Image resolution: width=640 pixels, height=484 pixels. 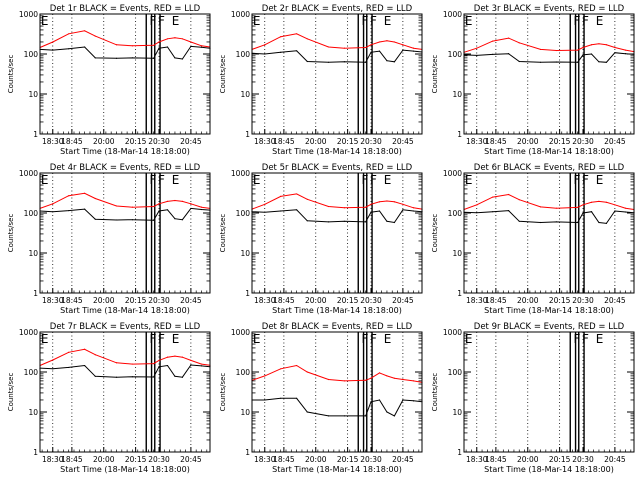 What do you see at coordinates (104, 300) in the screenshot?
I see `x-tick-label: 20:00` at bounding box center [104, 300].